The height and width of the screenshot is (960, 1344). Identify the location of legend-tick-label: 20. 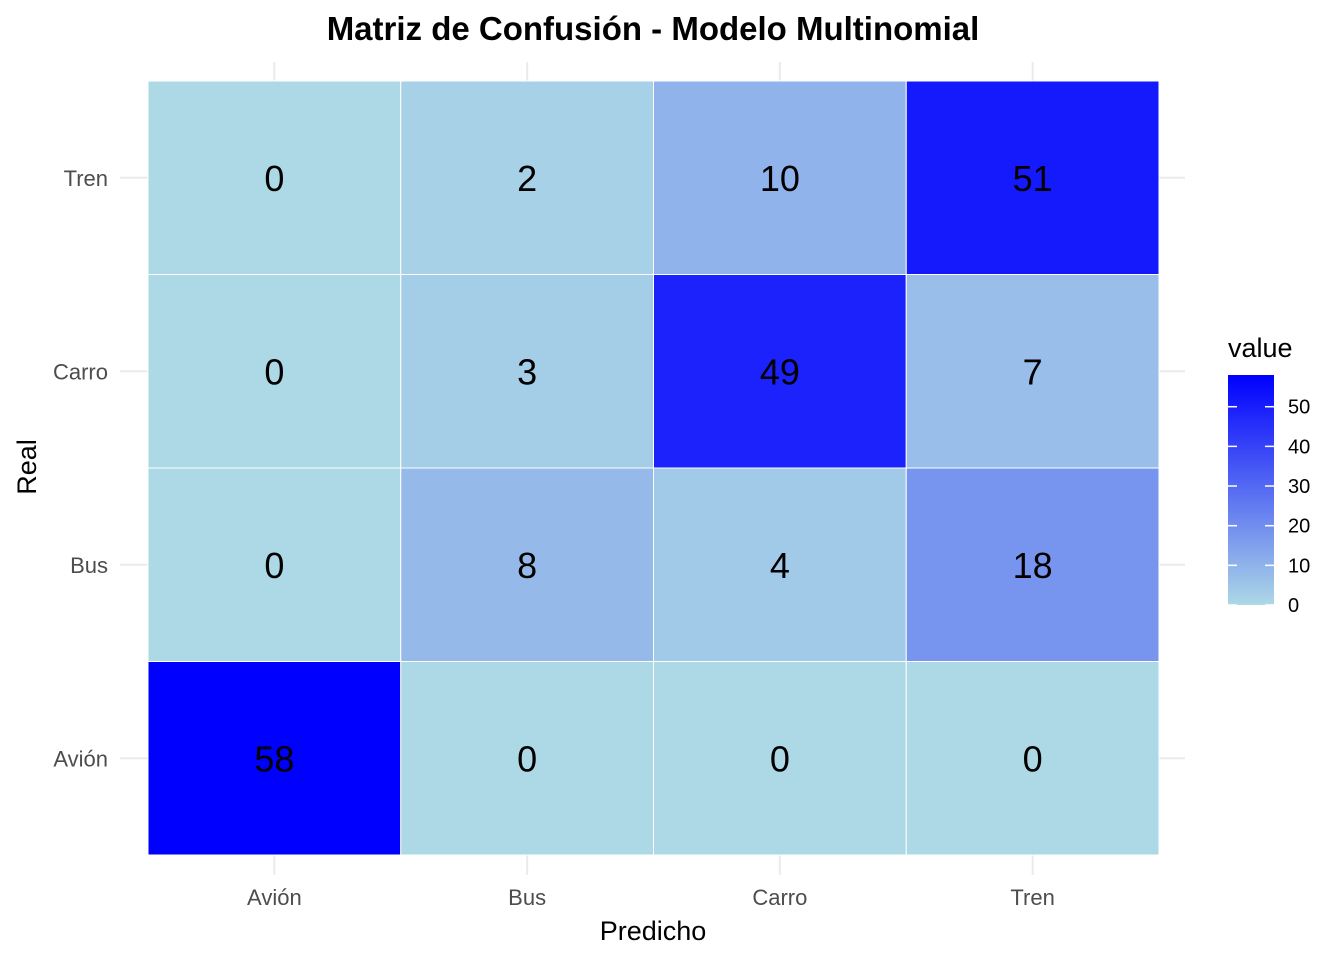
(1299, 527).